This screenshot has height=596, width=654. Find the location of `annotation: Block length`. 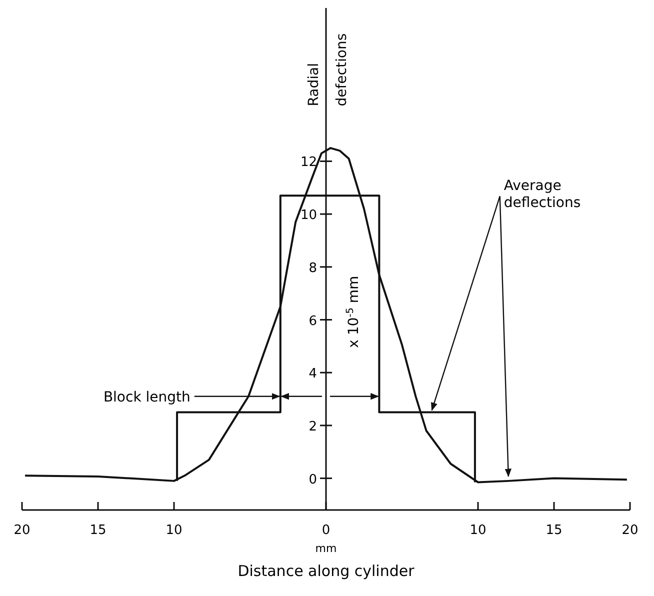

annotation: Block length is located at coordinates (146, 397).